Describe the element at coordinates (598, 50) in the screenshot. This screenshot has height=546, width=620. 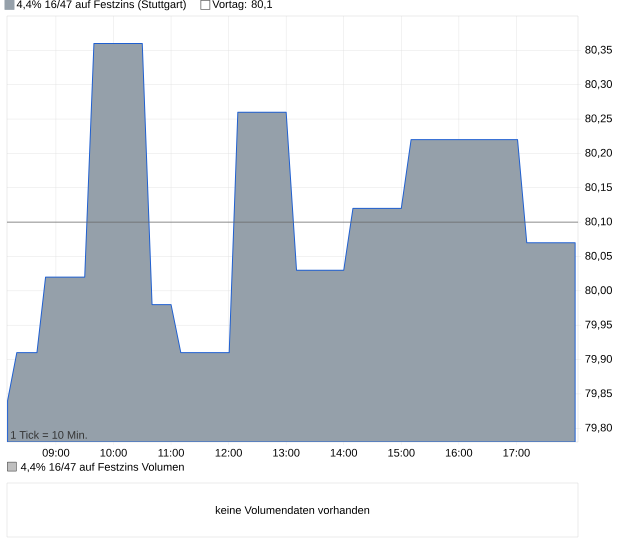
I see `y-tick-label: 80,35` at that location.